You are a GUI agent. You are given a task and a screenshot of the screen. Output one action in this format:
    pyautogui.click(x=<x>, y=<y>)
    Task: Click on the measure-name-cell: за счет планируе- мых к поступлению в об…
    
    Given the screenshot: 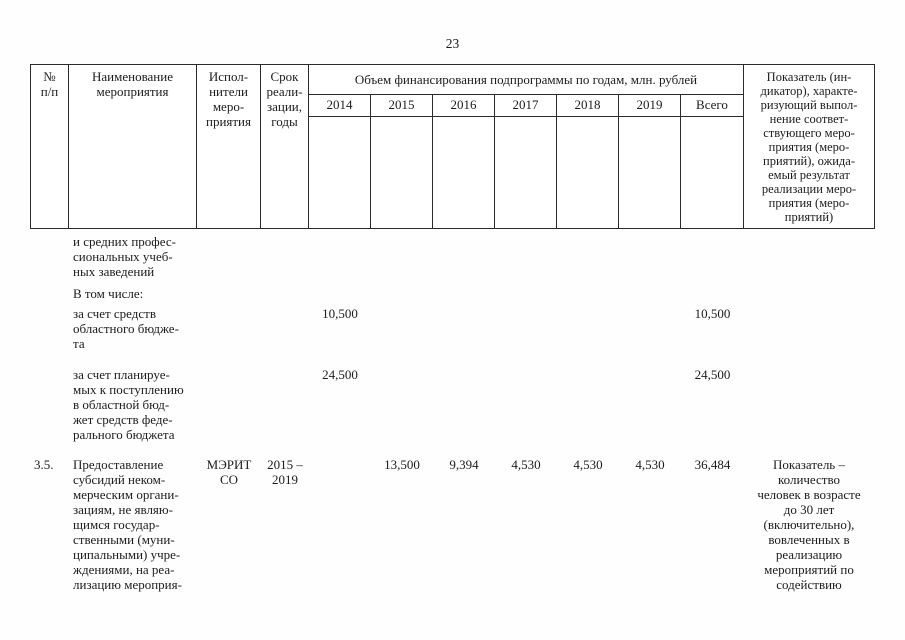 What is the action you would take?
    pyautogui.click(x=128, y=404)
    